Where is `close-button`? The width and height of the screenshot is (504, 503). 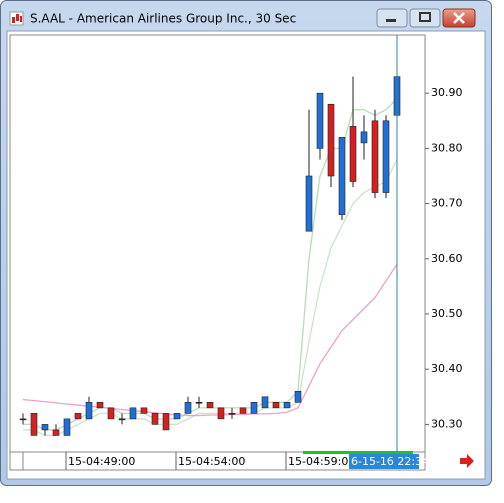
close-button is located at coordinates (459, 18).